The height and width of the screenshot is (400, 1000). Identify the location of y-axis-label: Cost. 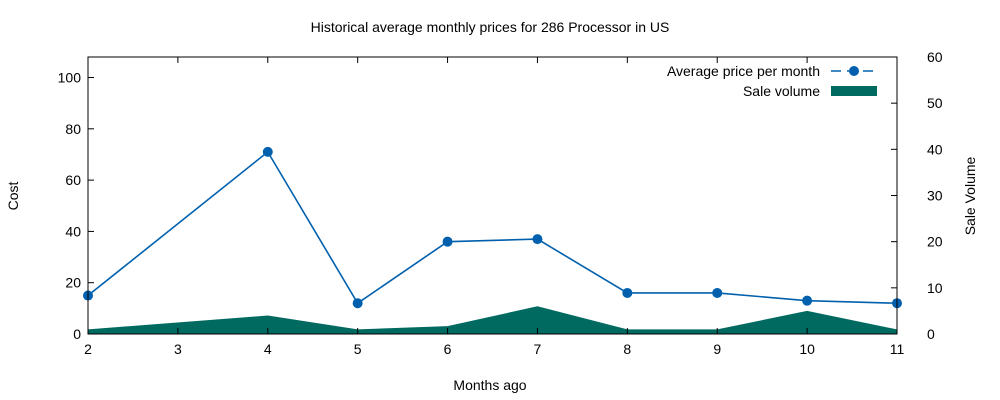
(13, 196).